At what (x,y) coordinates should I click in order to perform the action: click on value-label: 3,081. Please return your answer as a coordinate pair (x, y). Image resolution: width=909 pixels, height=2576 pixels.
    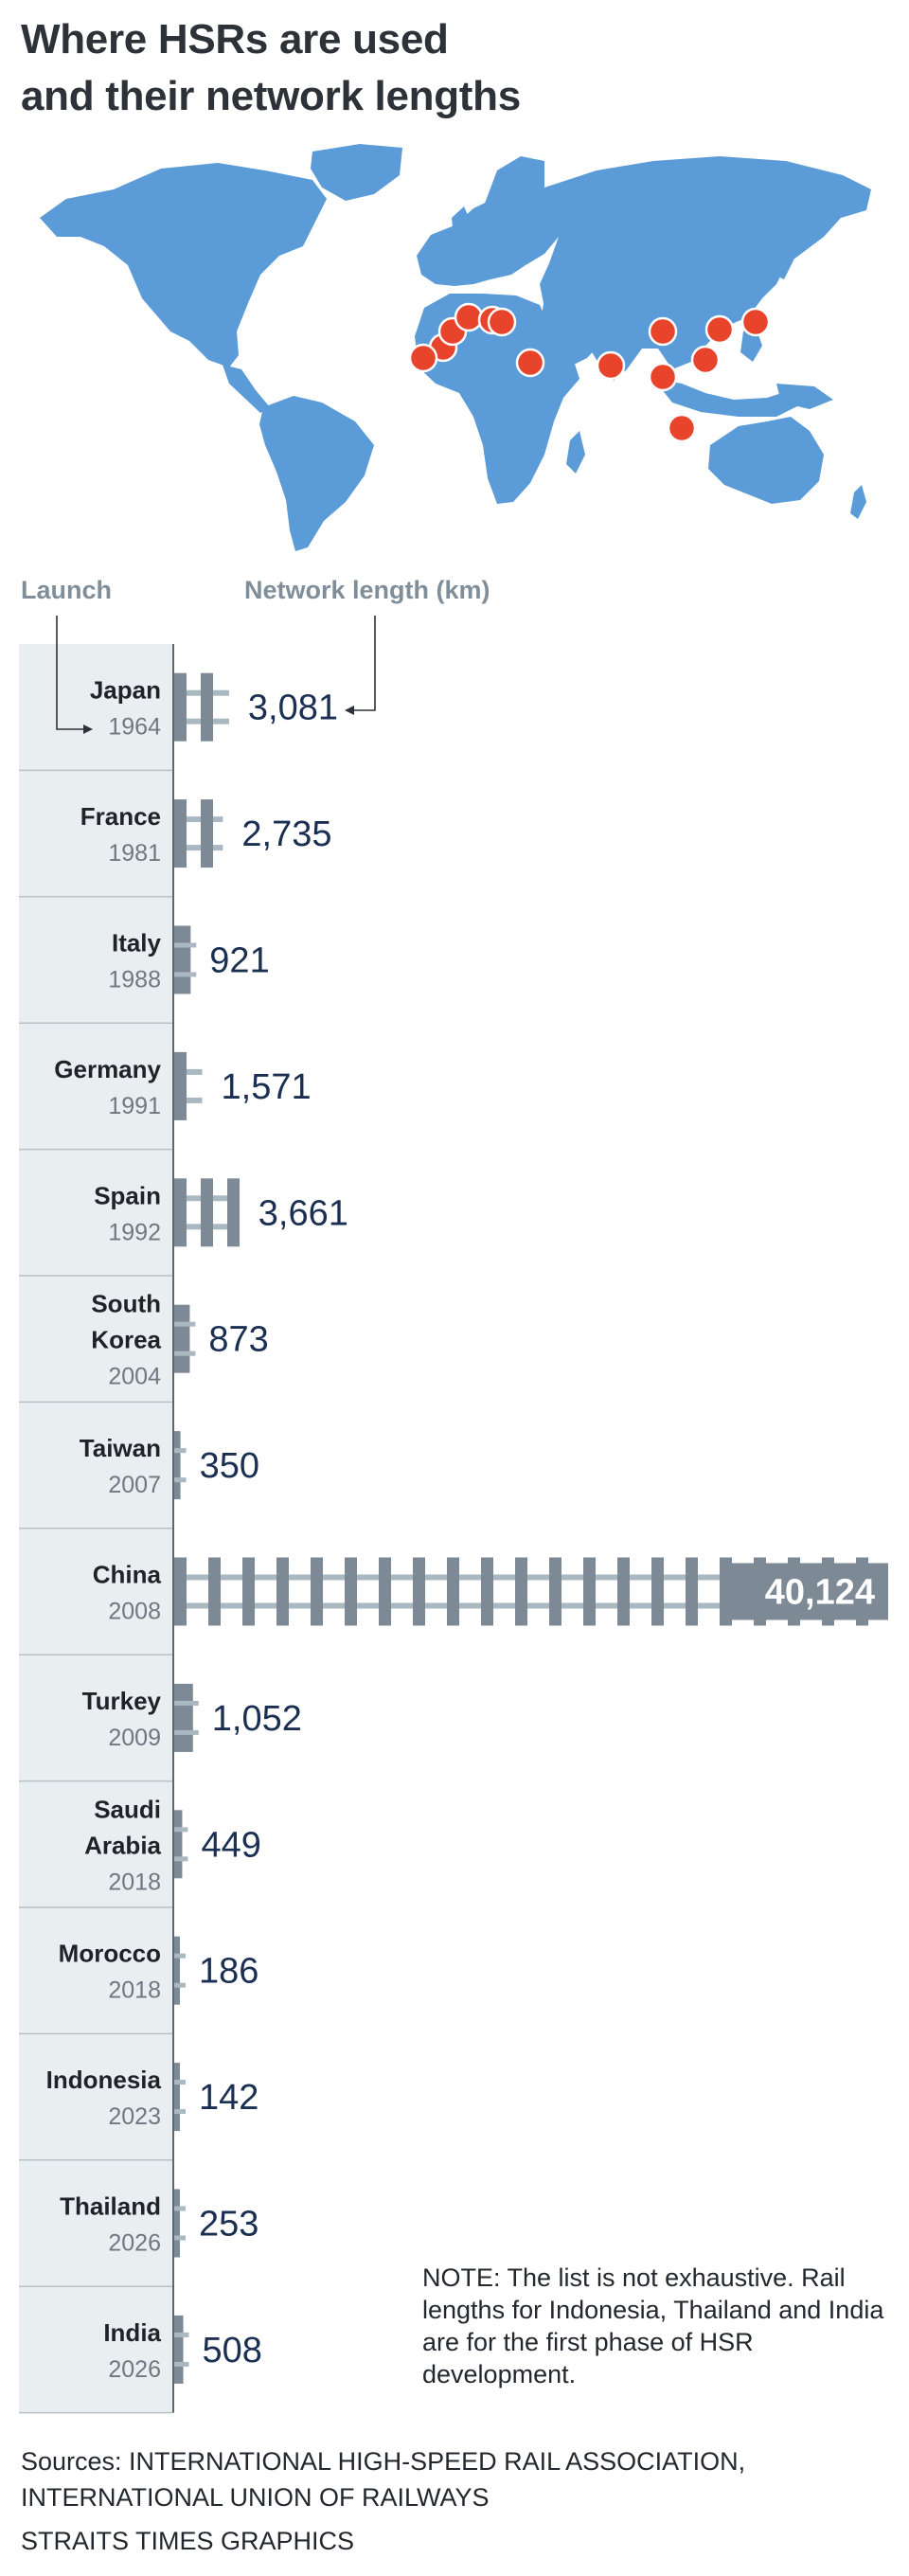
    Looking at the image, I should click on (293, 708).